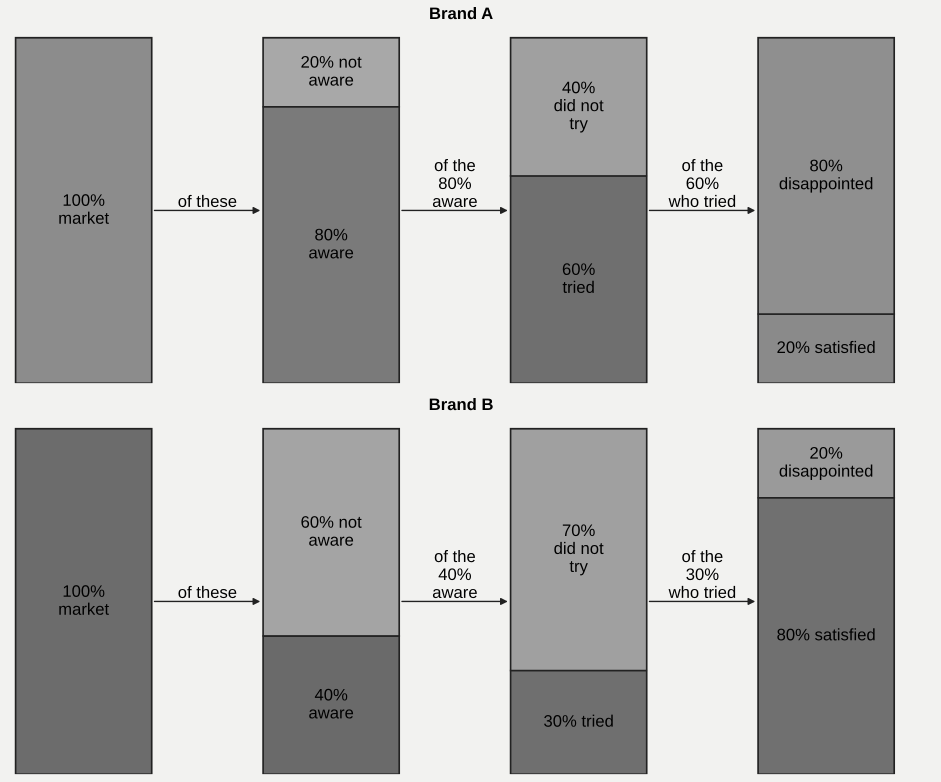  What do you see at coordinates (331, 243) in the screenshot?
I see `data-label: 80% aware` at bounding box center [331, 243].